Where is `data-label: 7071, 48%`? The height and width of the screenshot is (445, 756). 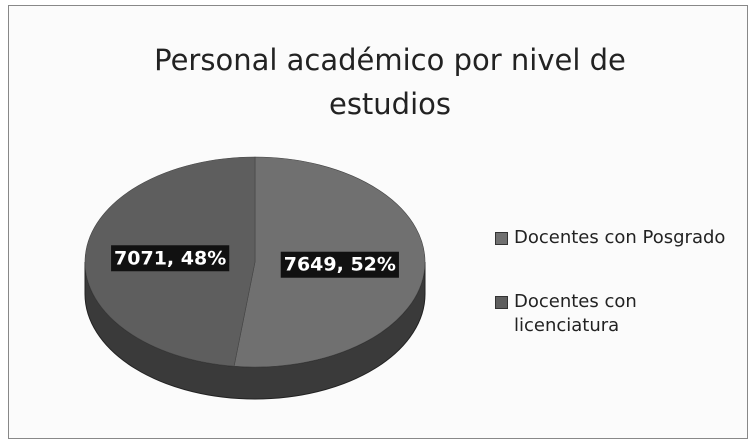
data-label: 7071, 48% is located at coordinates (170, 258).